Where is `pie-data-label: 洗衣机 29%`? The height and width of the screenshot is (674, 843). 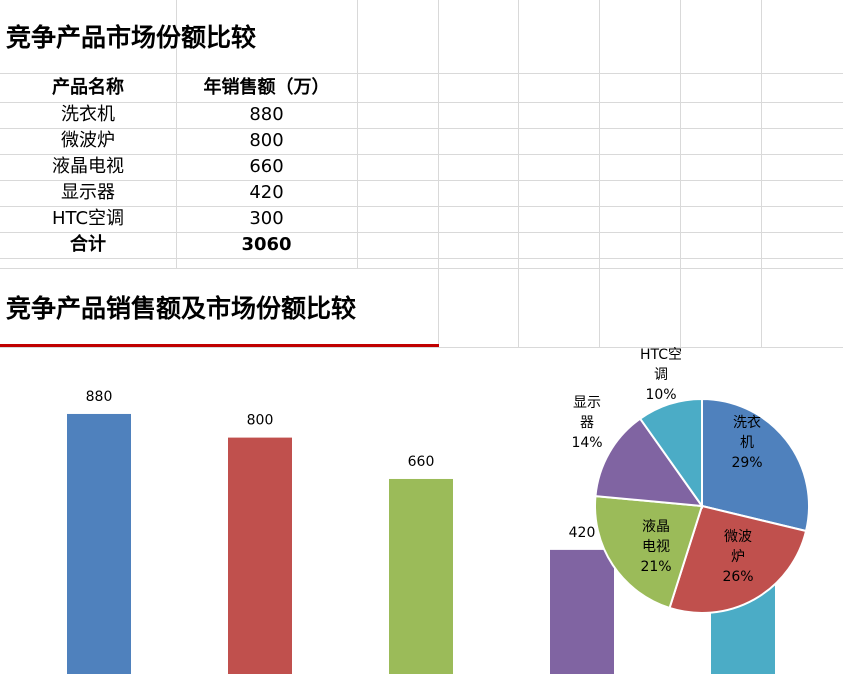 pie-data-label: 洗衣机 29% is located at coordinates (746, 443).